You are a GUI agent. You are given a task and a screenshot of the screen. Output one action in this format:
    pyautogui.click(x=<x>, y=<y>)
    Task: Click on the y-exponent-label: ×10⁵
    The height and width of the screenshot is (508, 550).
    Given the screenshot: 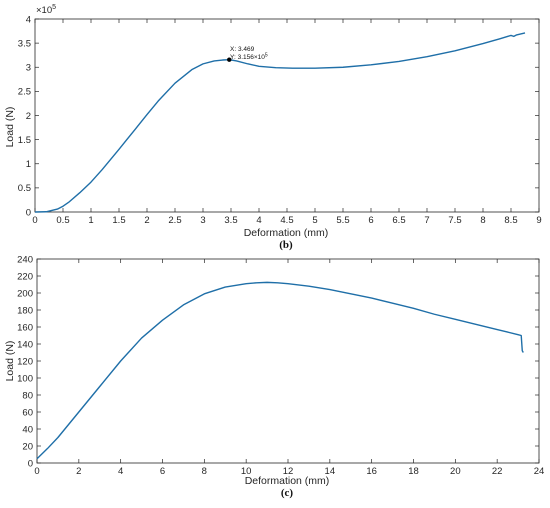 What is the action you would take?
    pyautogui.click(x=46, y=10)
    